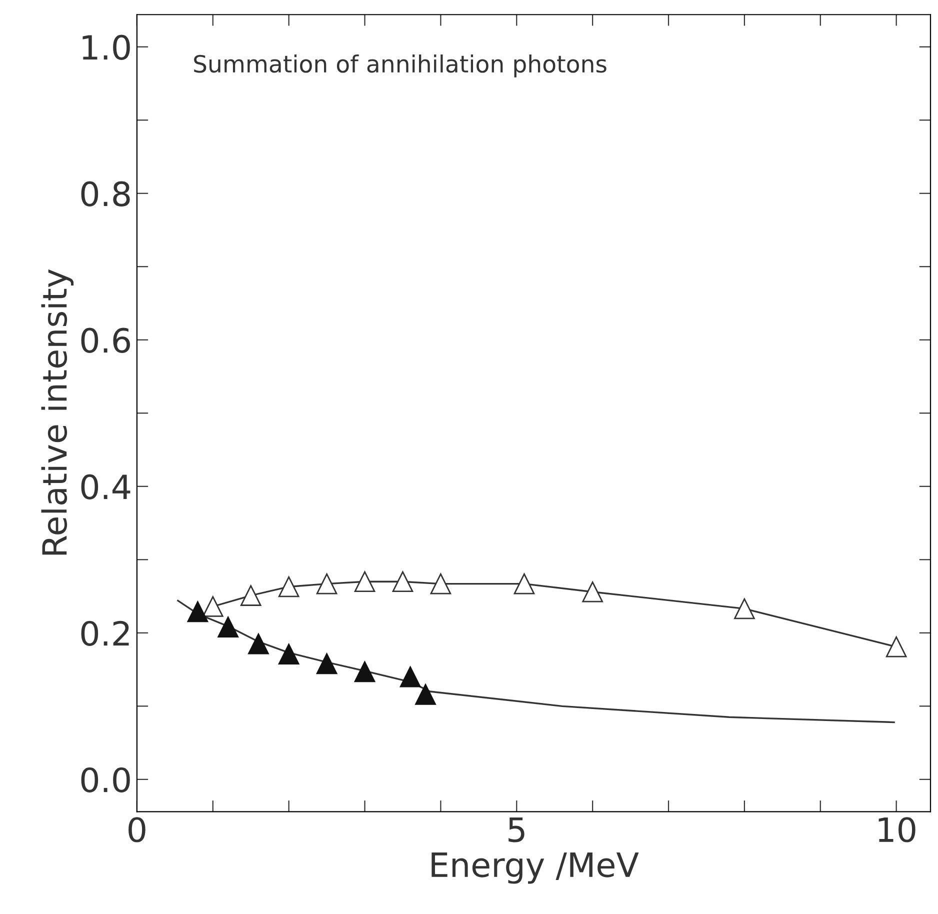 Image resolution: width=938 pixels, height=914 pixels. What do you see at coordinates (536, 662) in the screenshot?
I see `line-series` at bounding box center [536, 662].